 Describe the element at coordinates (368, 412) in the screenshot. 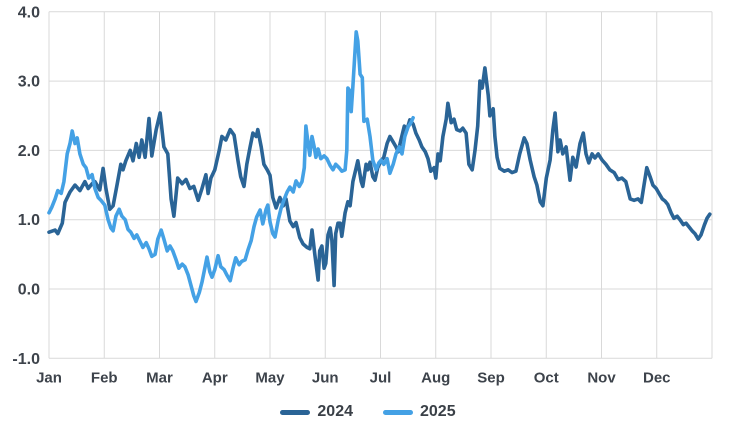

I see `legend: 2024 2025` at that location.